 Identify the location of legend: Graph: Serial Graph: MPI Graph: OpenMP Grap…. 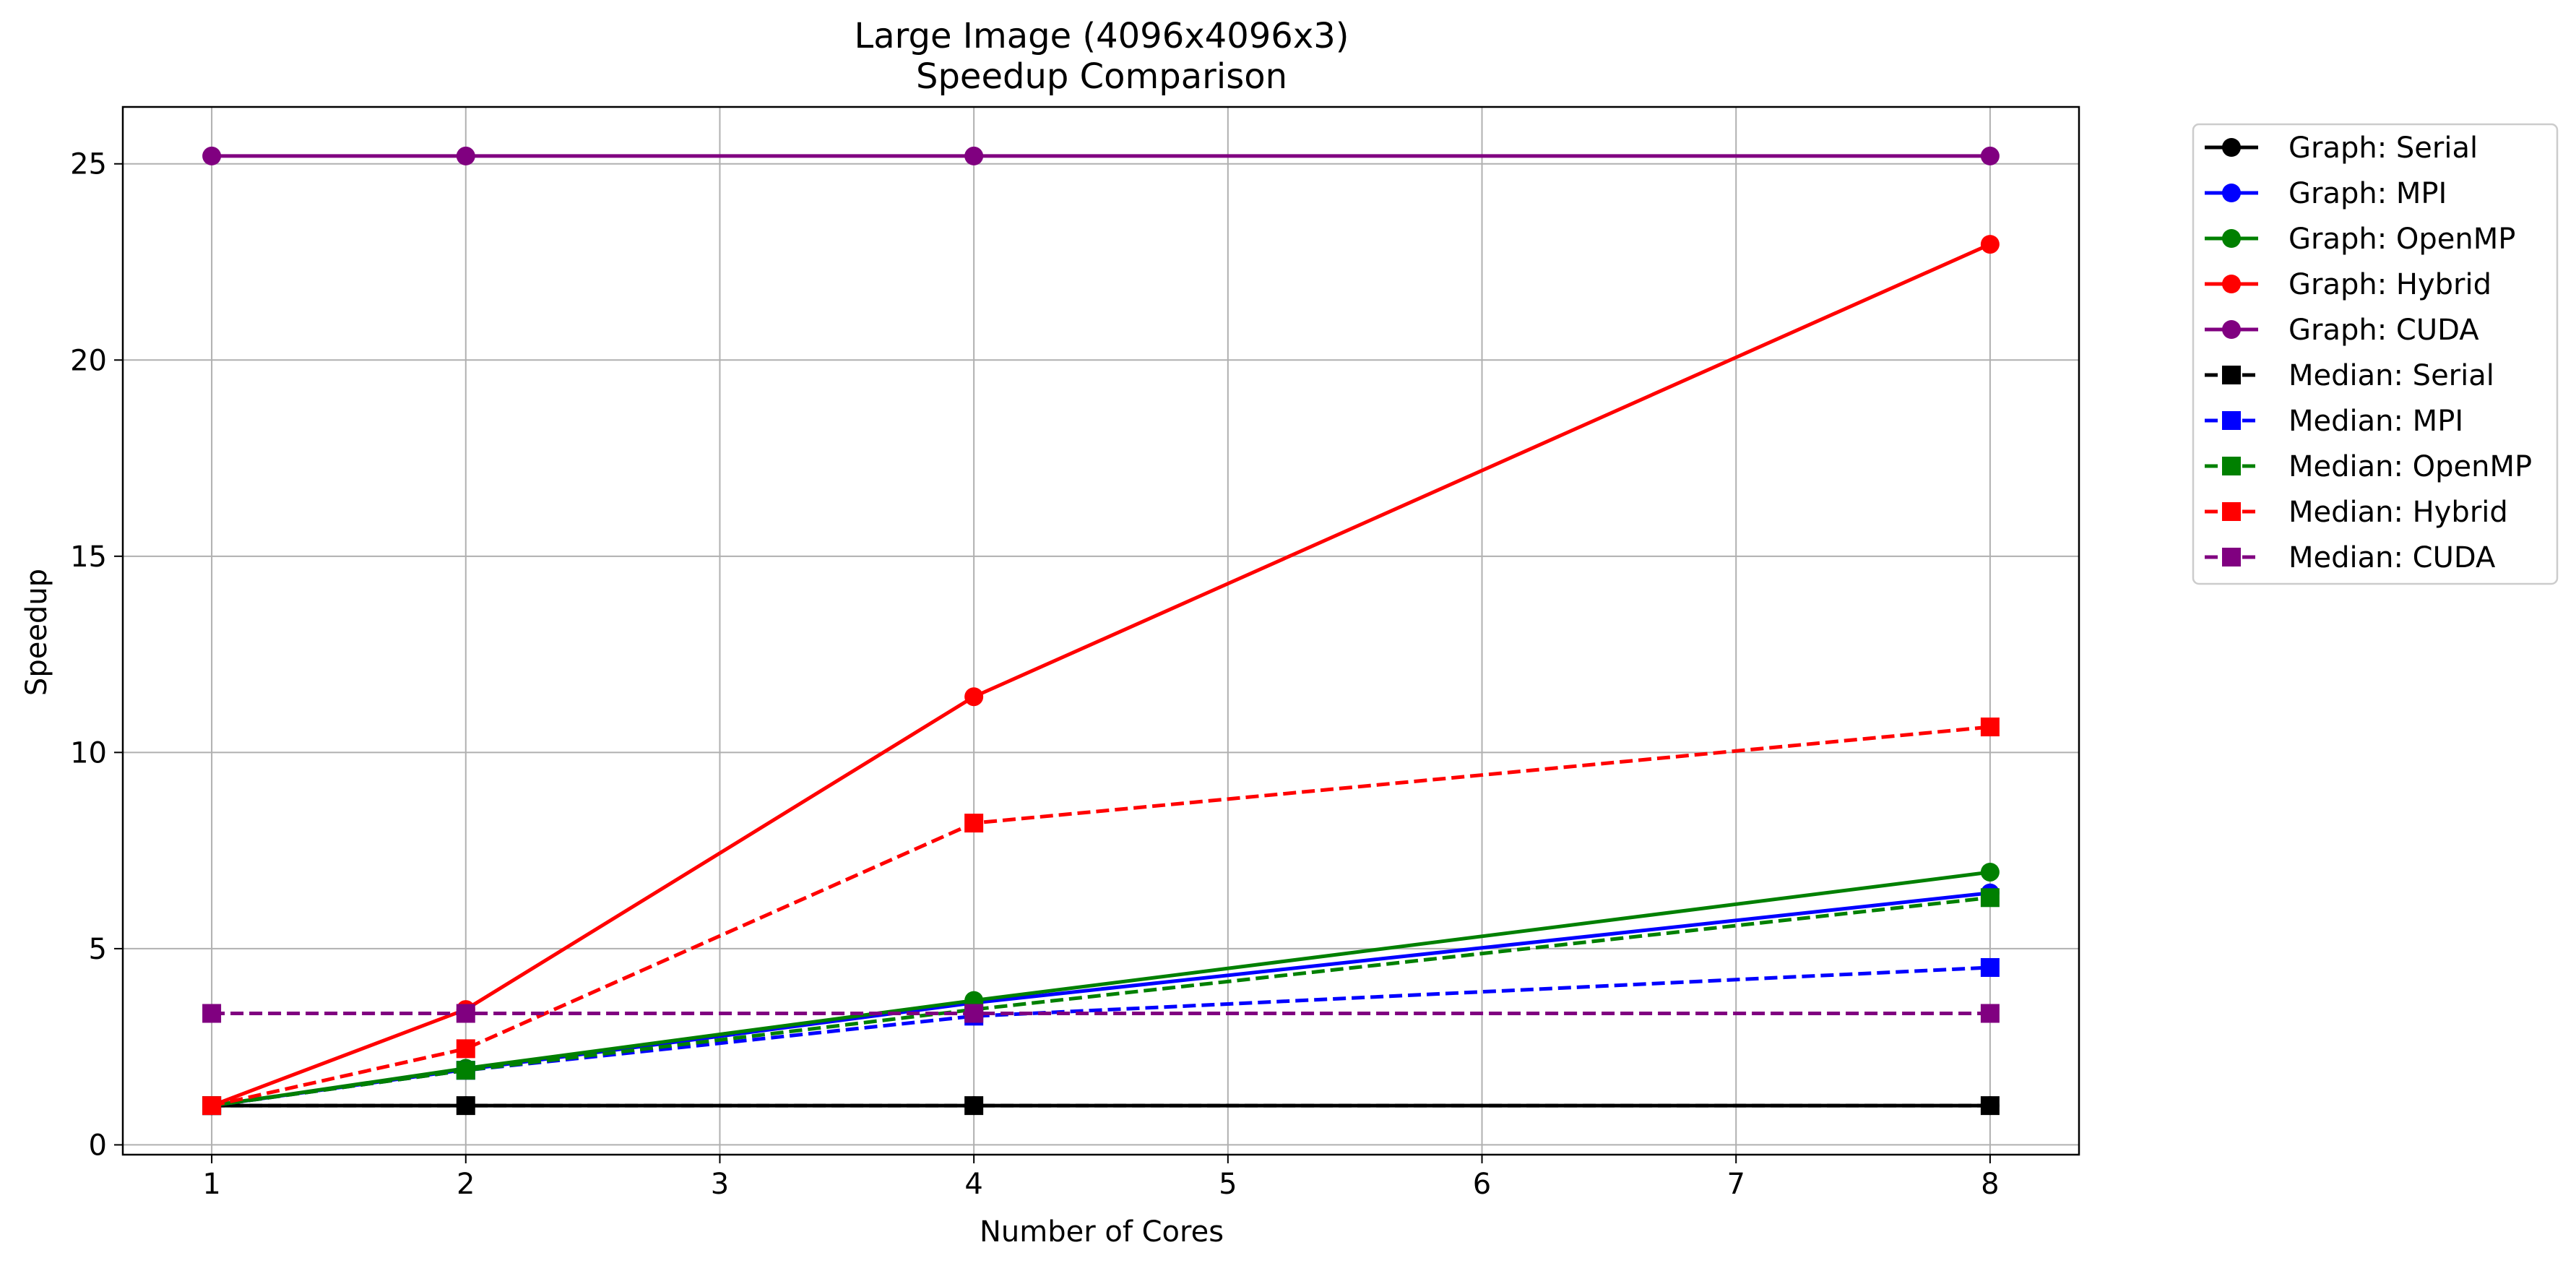
(2375, 354).